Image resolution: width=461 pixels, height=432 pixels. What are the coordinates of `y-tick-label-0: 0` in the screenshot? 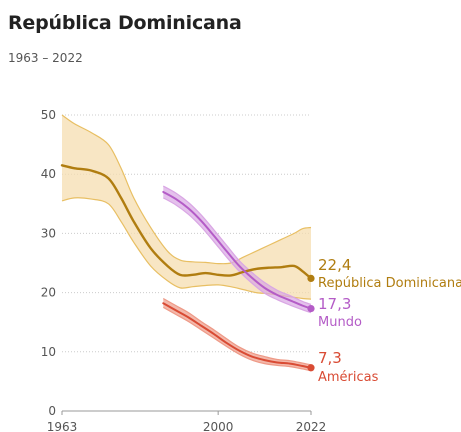 It's located at (52, 411).